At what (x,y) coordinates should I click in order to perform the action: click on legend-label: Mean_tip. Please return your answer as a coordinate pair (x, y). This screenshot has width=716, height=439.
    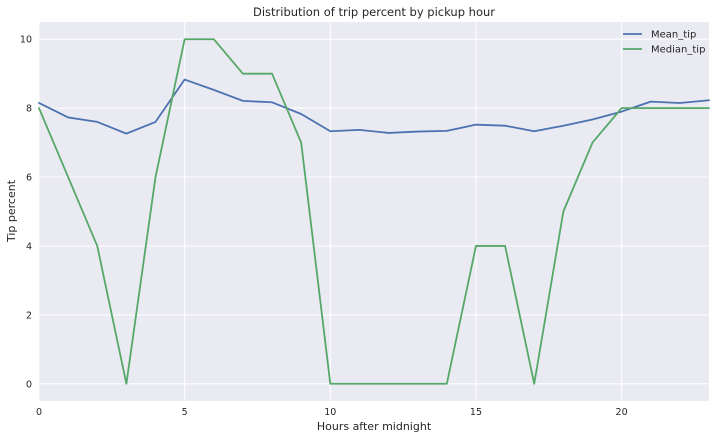
    Looking at the image, I should click on (673, 35).